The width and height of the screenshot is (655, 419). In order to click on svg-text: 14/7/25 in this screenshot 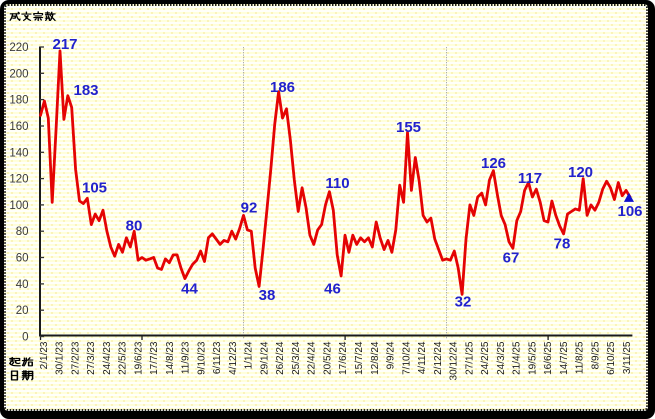, I will do `click(564, 358)`.